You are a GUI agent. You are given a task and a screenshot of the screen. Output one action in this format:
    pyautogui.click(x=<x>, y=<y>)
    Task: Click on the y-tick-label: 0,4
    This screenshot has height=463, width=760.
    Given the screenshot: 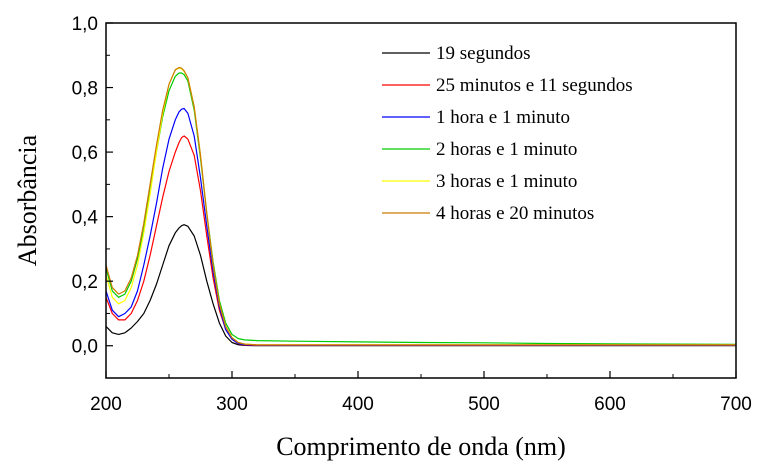 What is the action you would take?
    pyautogui.click(x=85, y=218)
    